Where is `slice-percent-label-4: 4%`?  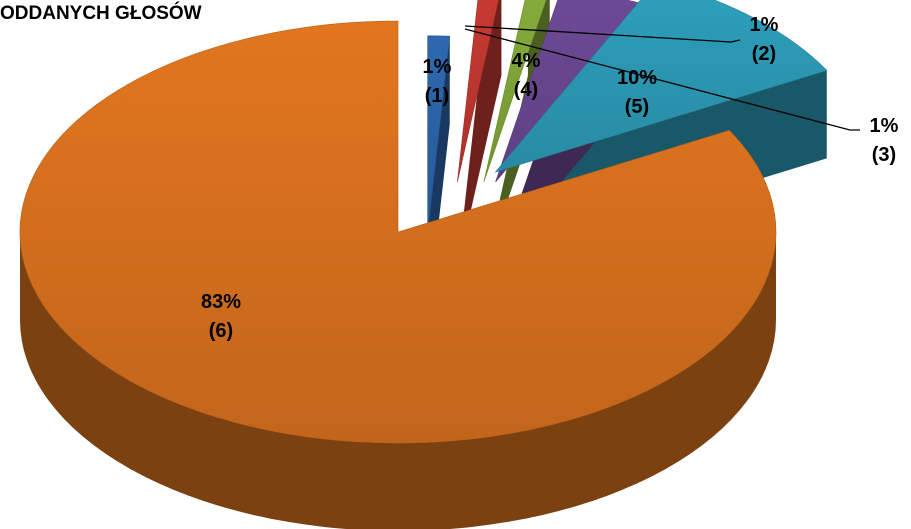
slice-percent-label-4: 4% is located at coordinates (526, 61).